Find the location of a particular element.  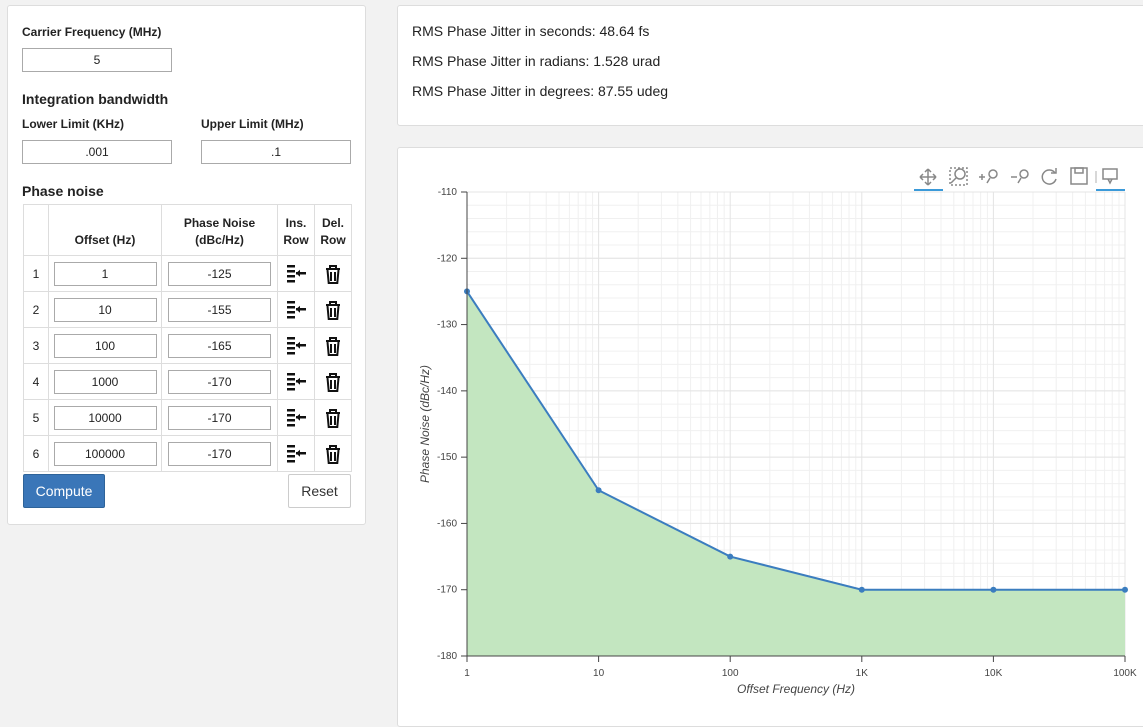

table-row: 3 100 -165 is located at coordinates (187, 345).